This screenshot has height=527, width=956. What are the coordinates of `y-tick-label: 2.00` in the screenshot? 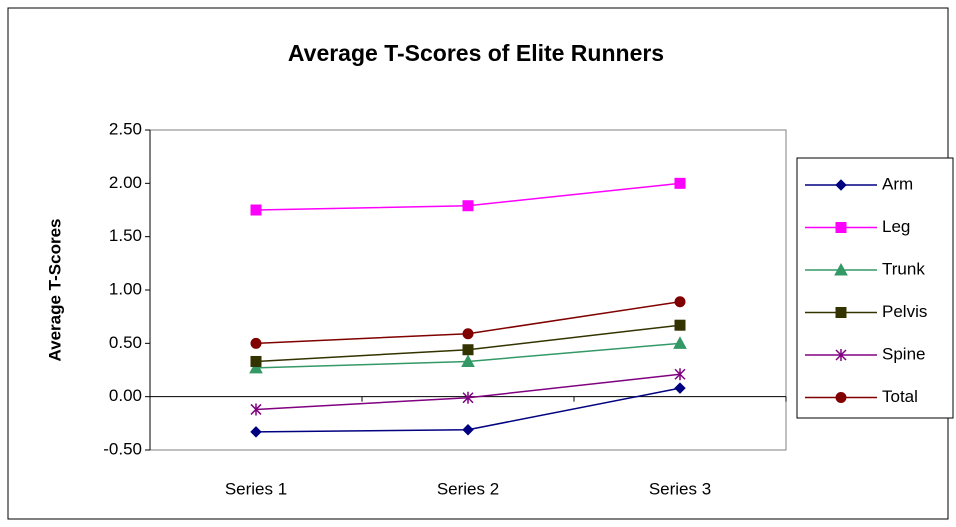 It's located at (125, 182).